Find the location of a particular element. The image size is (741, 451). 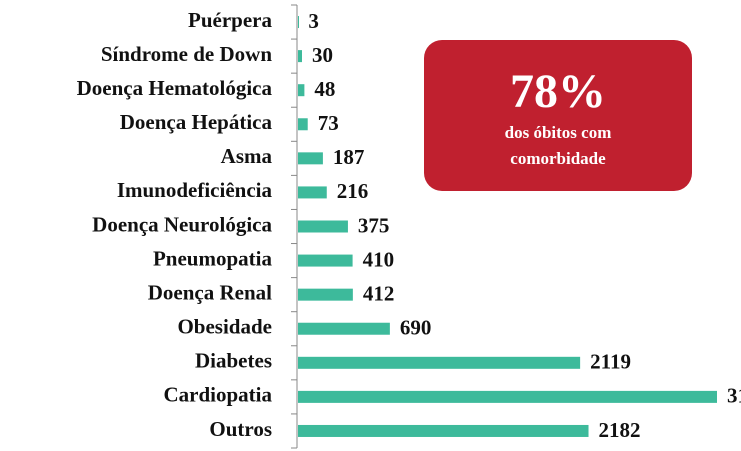

value-label: 375 is located at coordinates (374, 225).